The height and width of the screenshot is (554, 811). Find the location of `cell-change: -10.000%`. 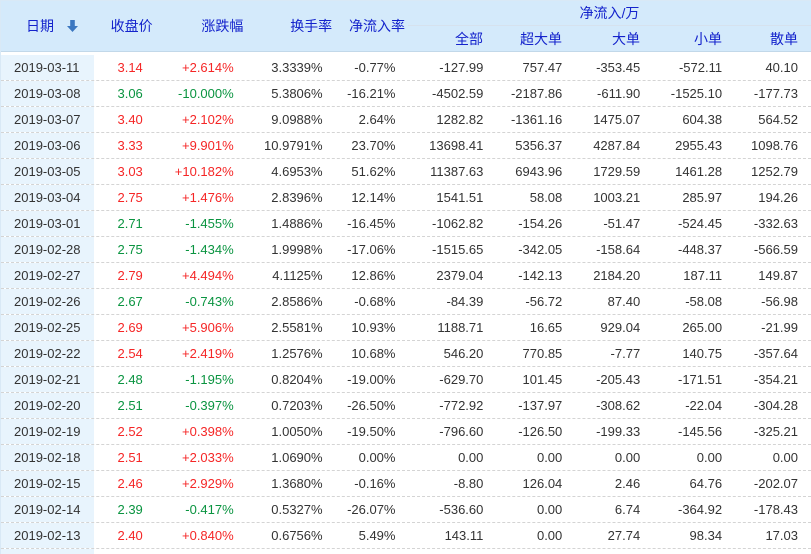

cell-change: -10.000% is located at coordinates (206, 93).